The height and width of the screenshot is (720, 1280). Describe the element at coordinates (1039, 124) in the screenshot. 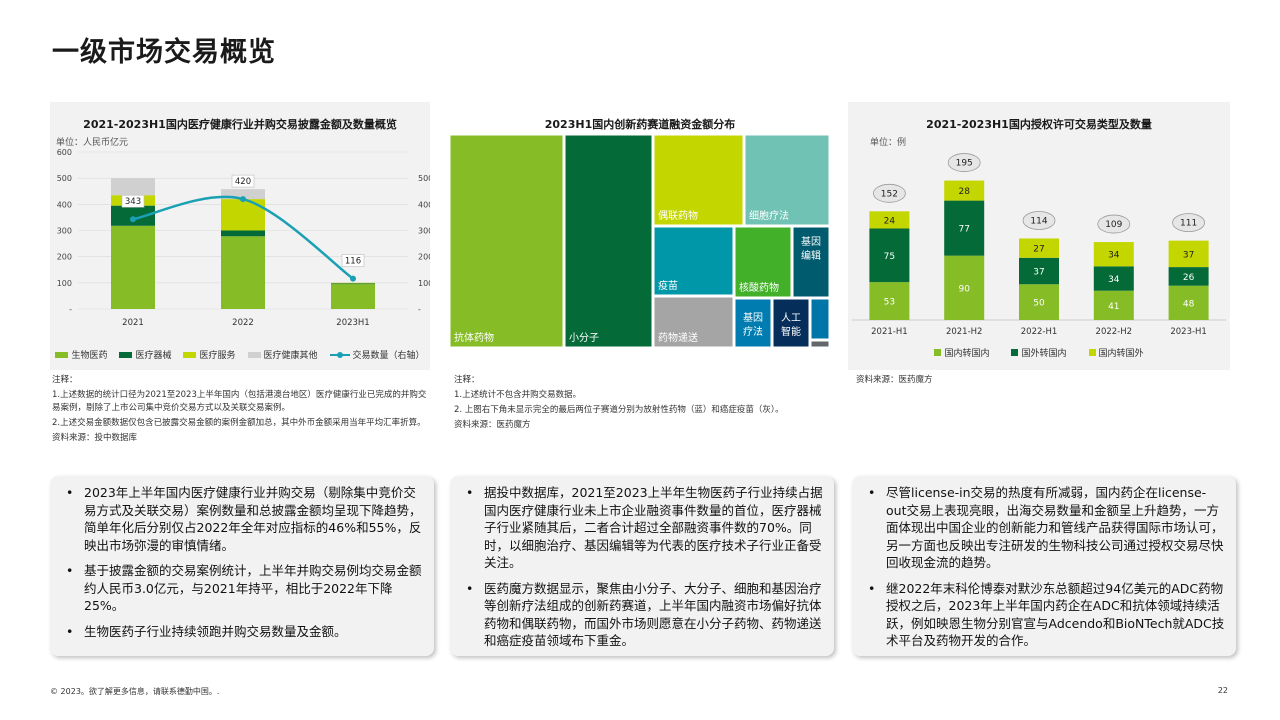

I see `license-chart-title: 2021-2023H1国内授权许可交易类型及数量` at that location.